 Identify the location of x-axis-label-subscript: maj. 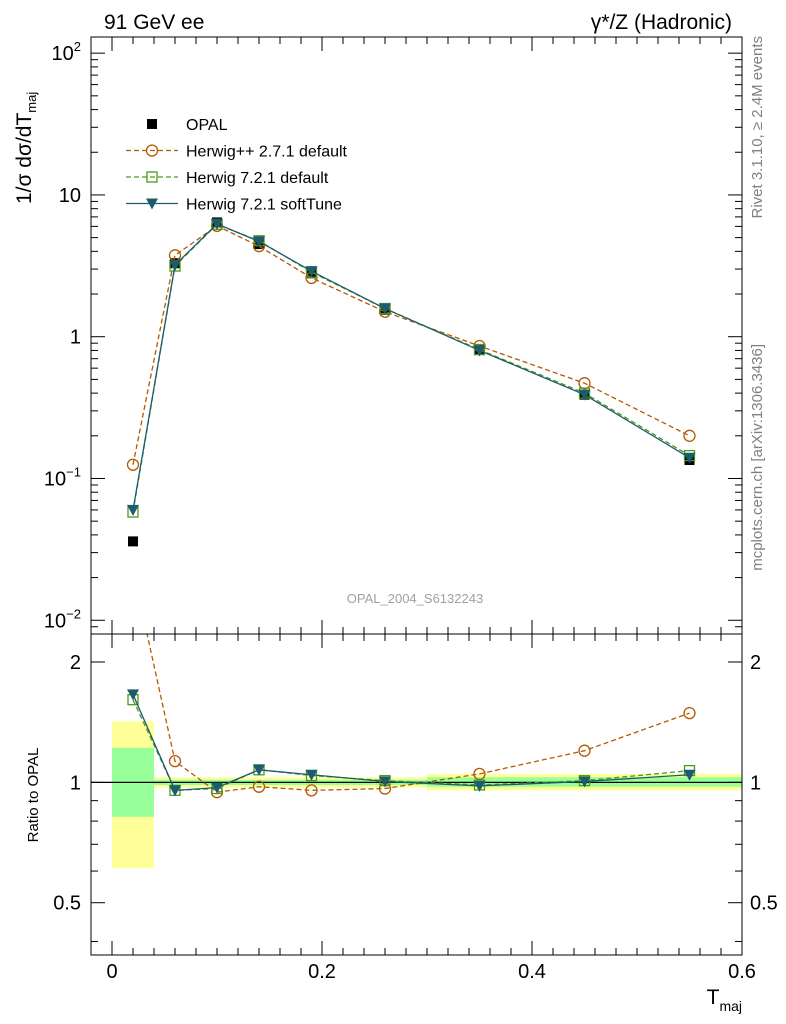
(730, 1006).